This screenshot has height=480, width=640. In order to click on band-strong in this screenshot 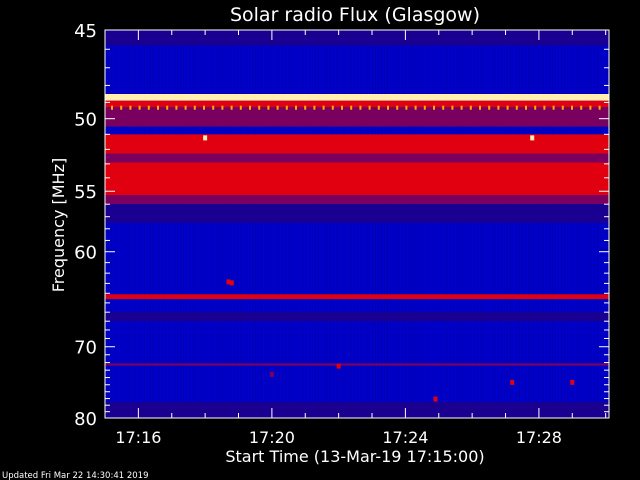, I will do `click(357, 104)`.